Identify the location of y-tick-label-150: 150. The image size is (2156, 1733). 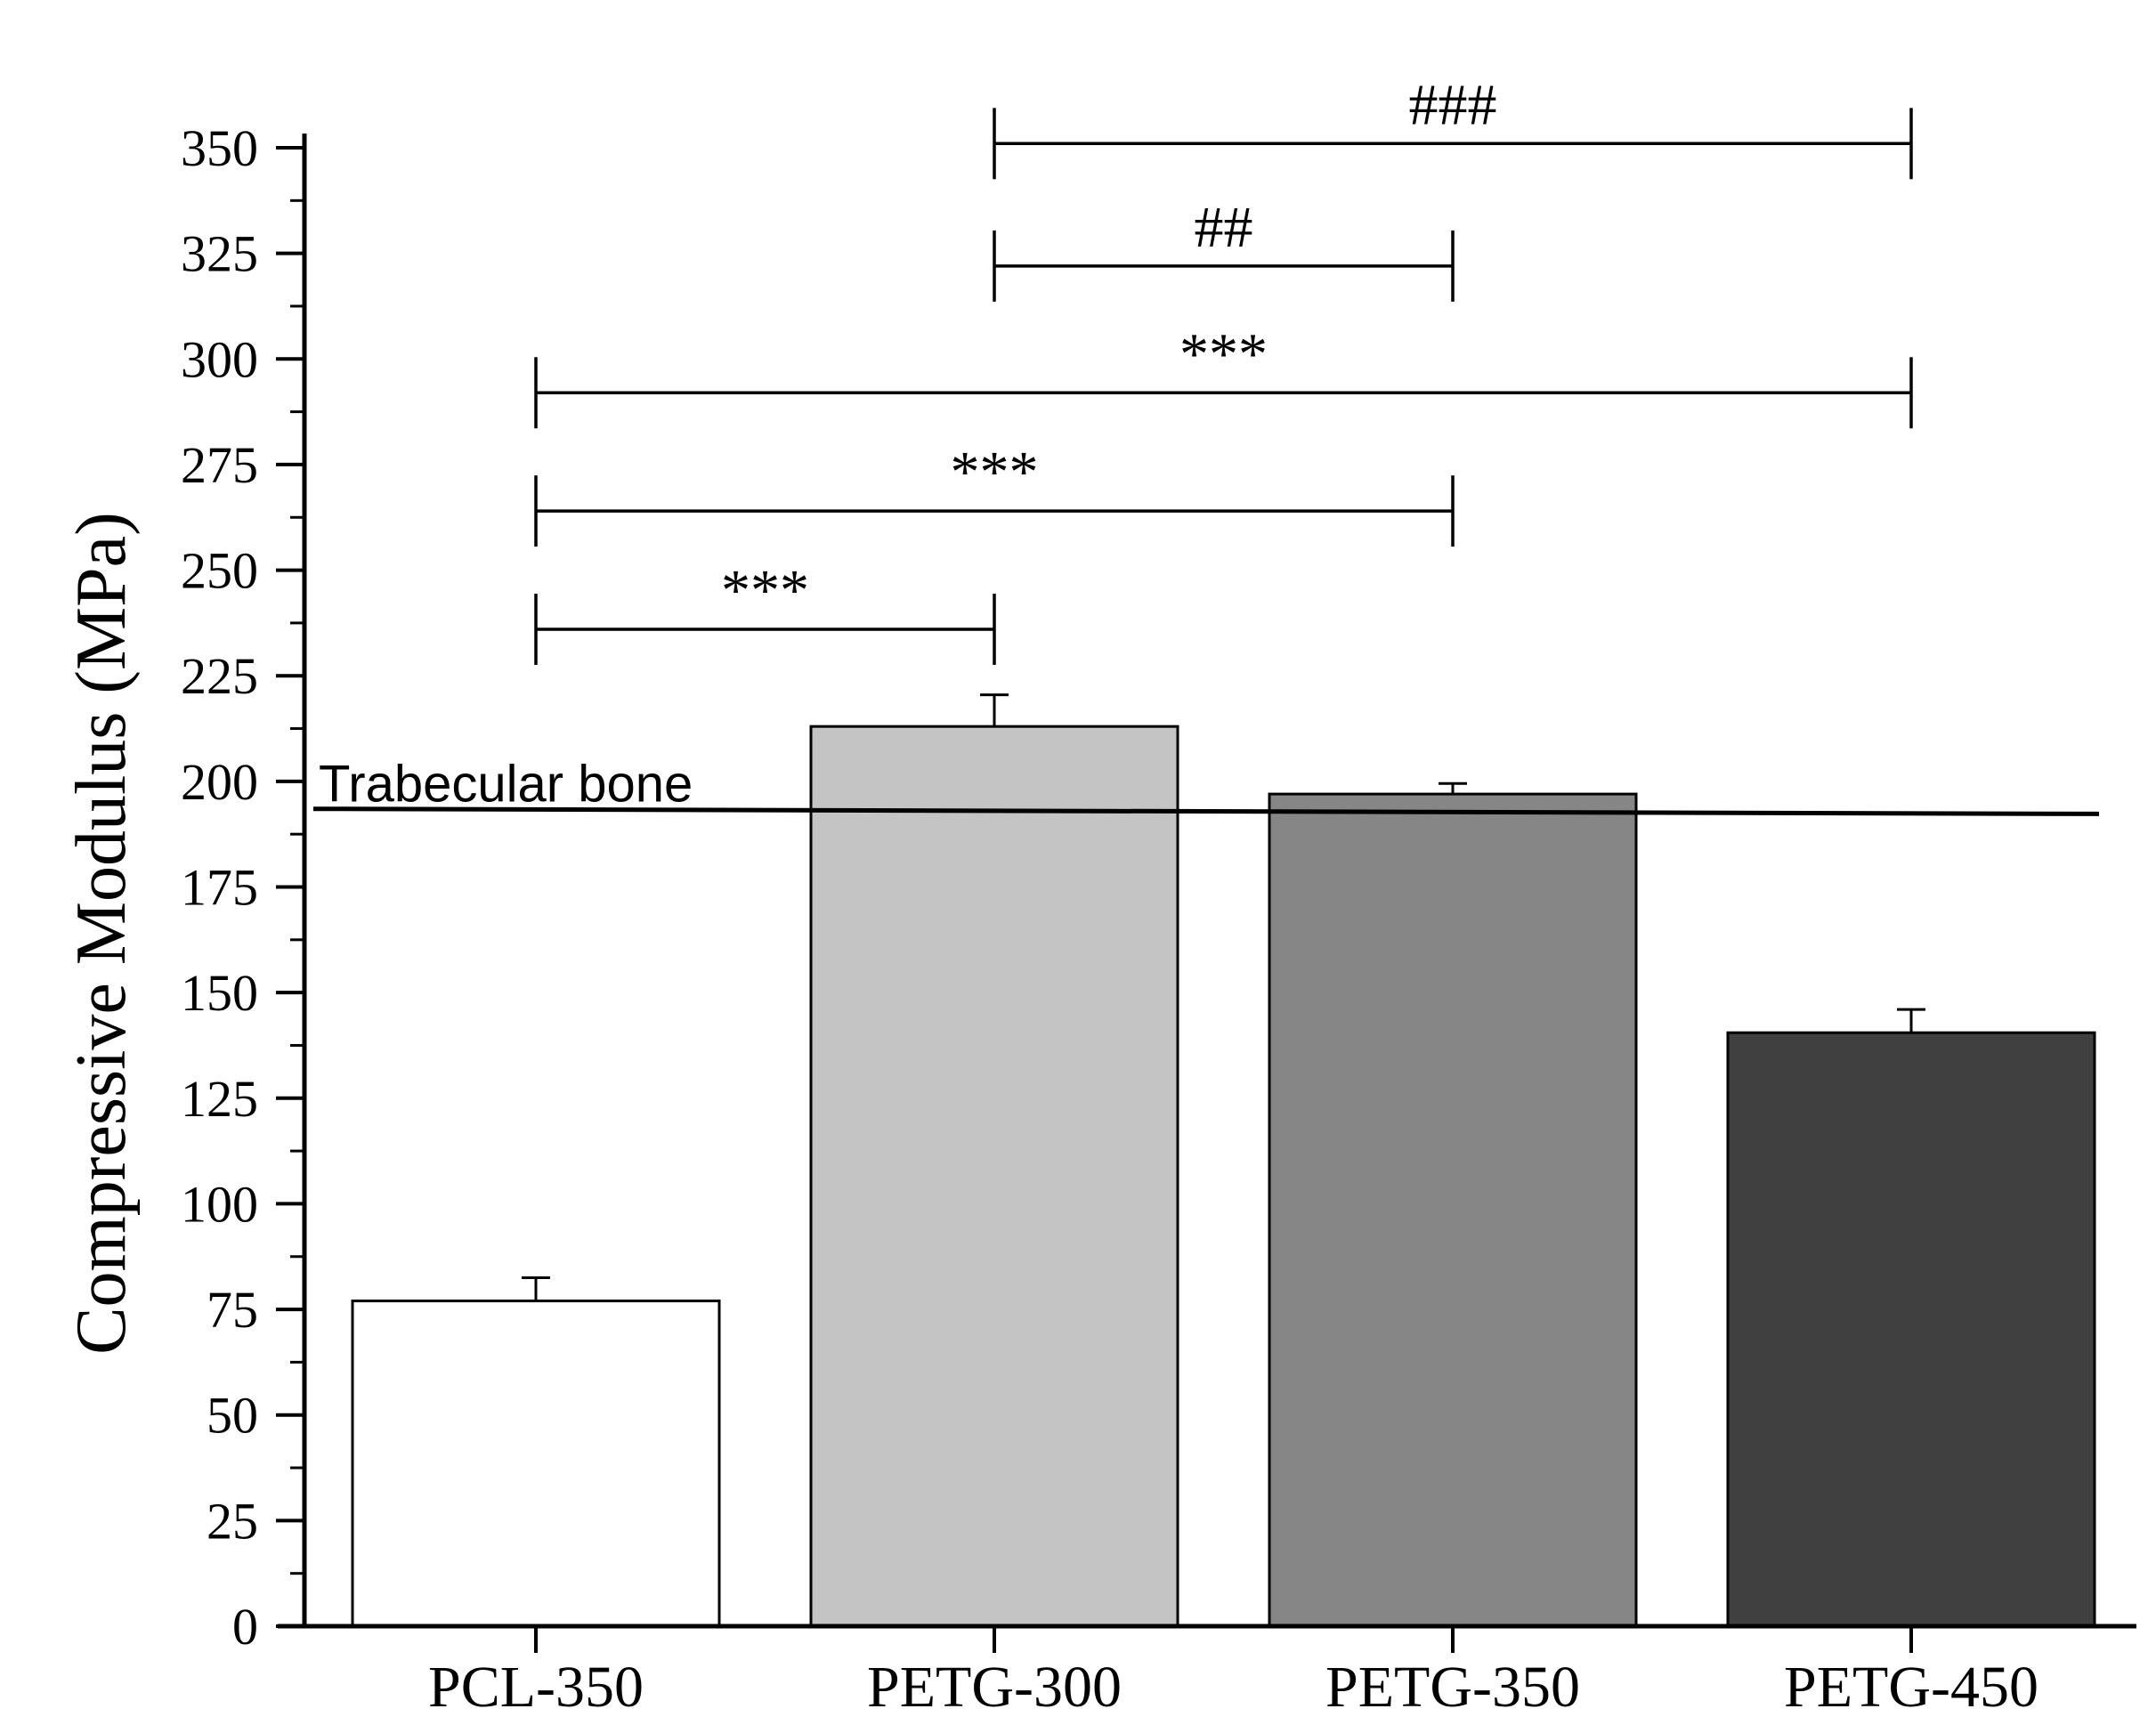
(219, 993).